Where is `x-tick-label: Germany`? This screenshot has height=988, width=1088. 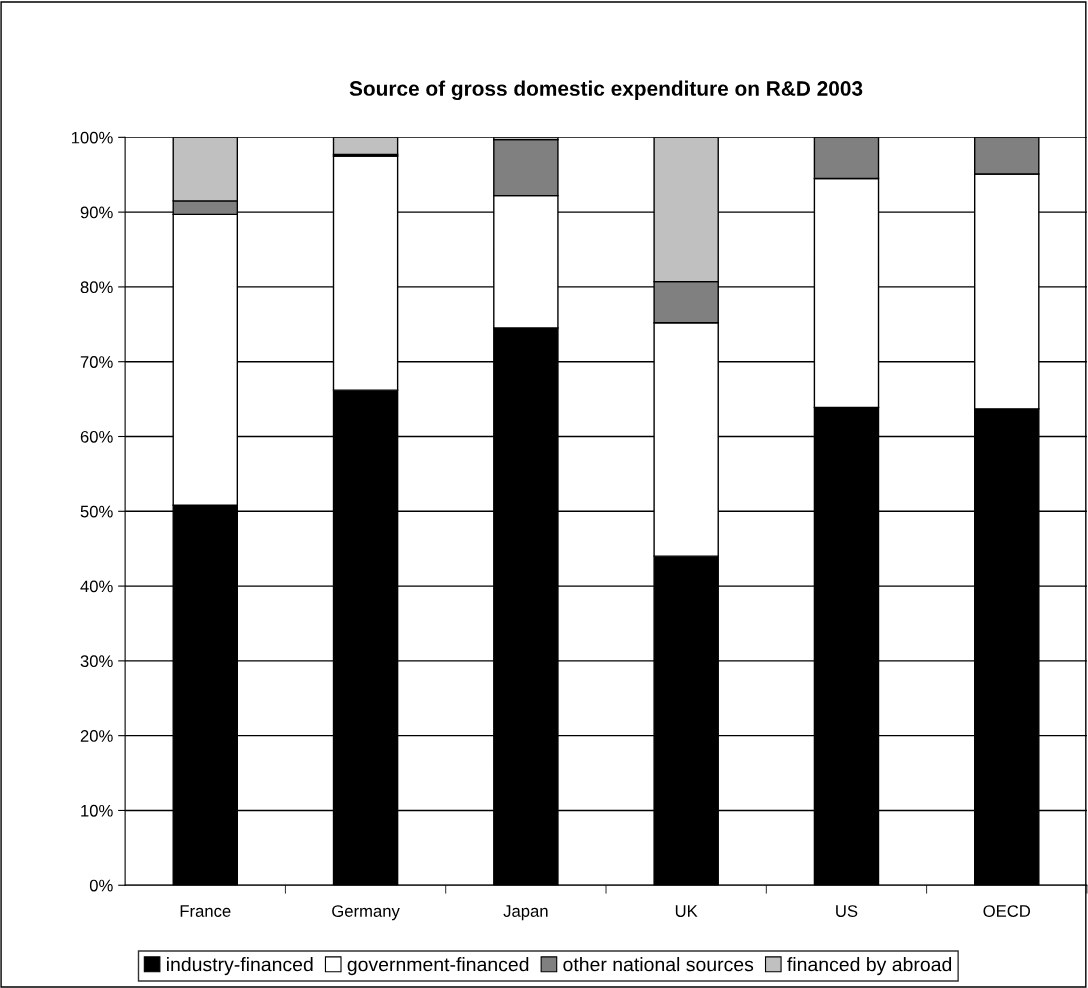
x-tick-label: Germany is located at coordinates (366, 913).